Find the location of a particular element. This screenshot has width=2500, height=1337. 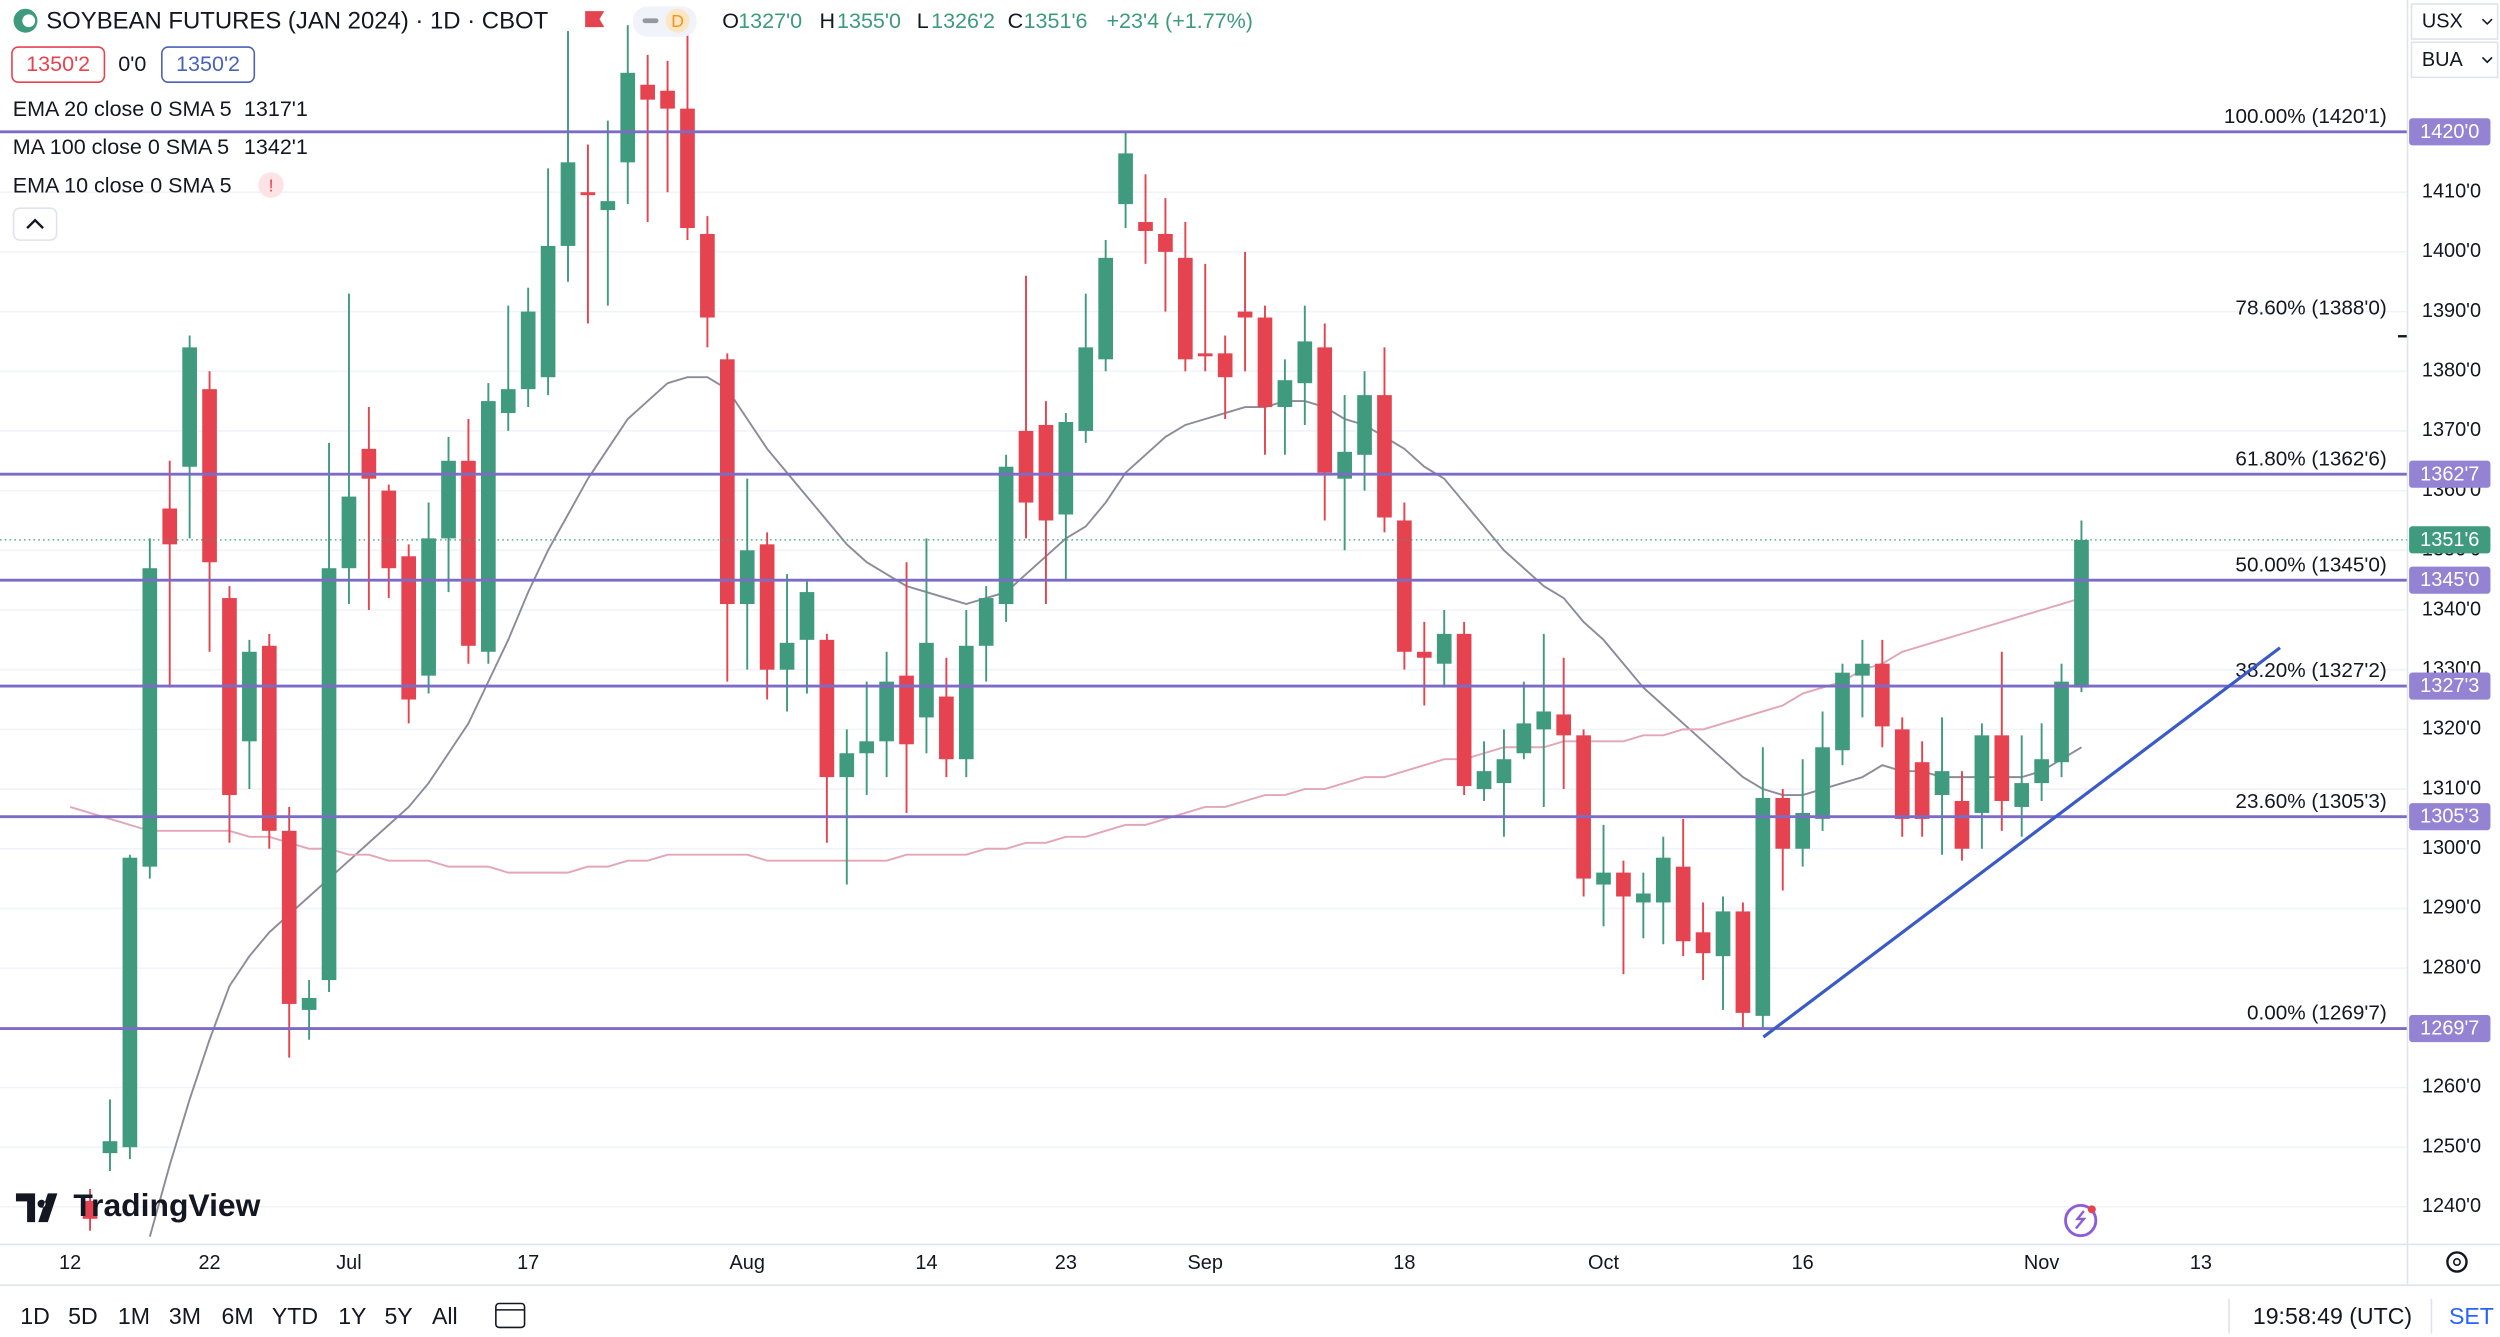

timeframe-button: YTD is located at coordinates (295, 1316).